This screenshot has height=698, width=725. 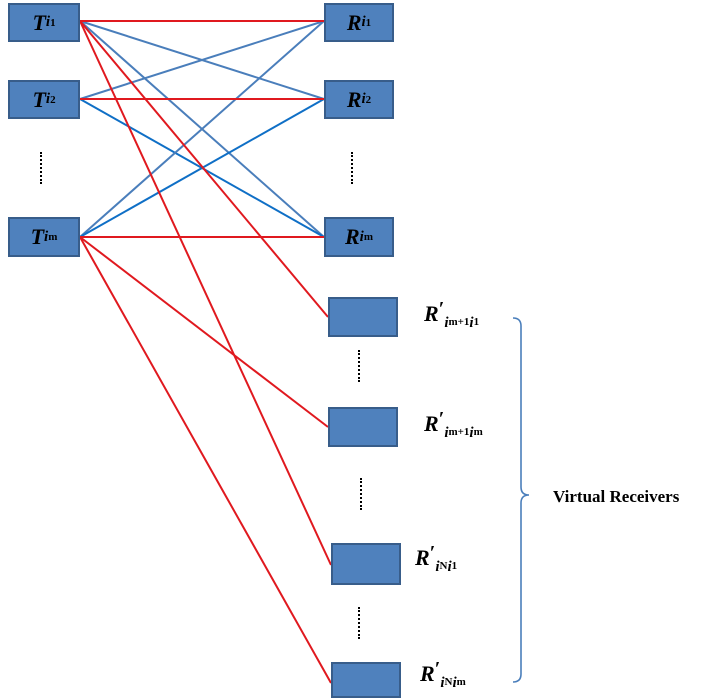 What do you see at coordinates (616, 496) in the screenshot?
I see `virtual-receivers-label: Virtual Receivers` at bounding box center [616, 496].